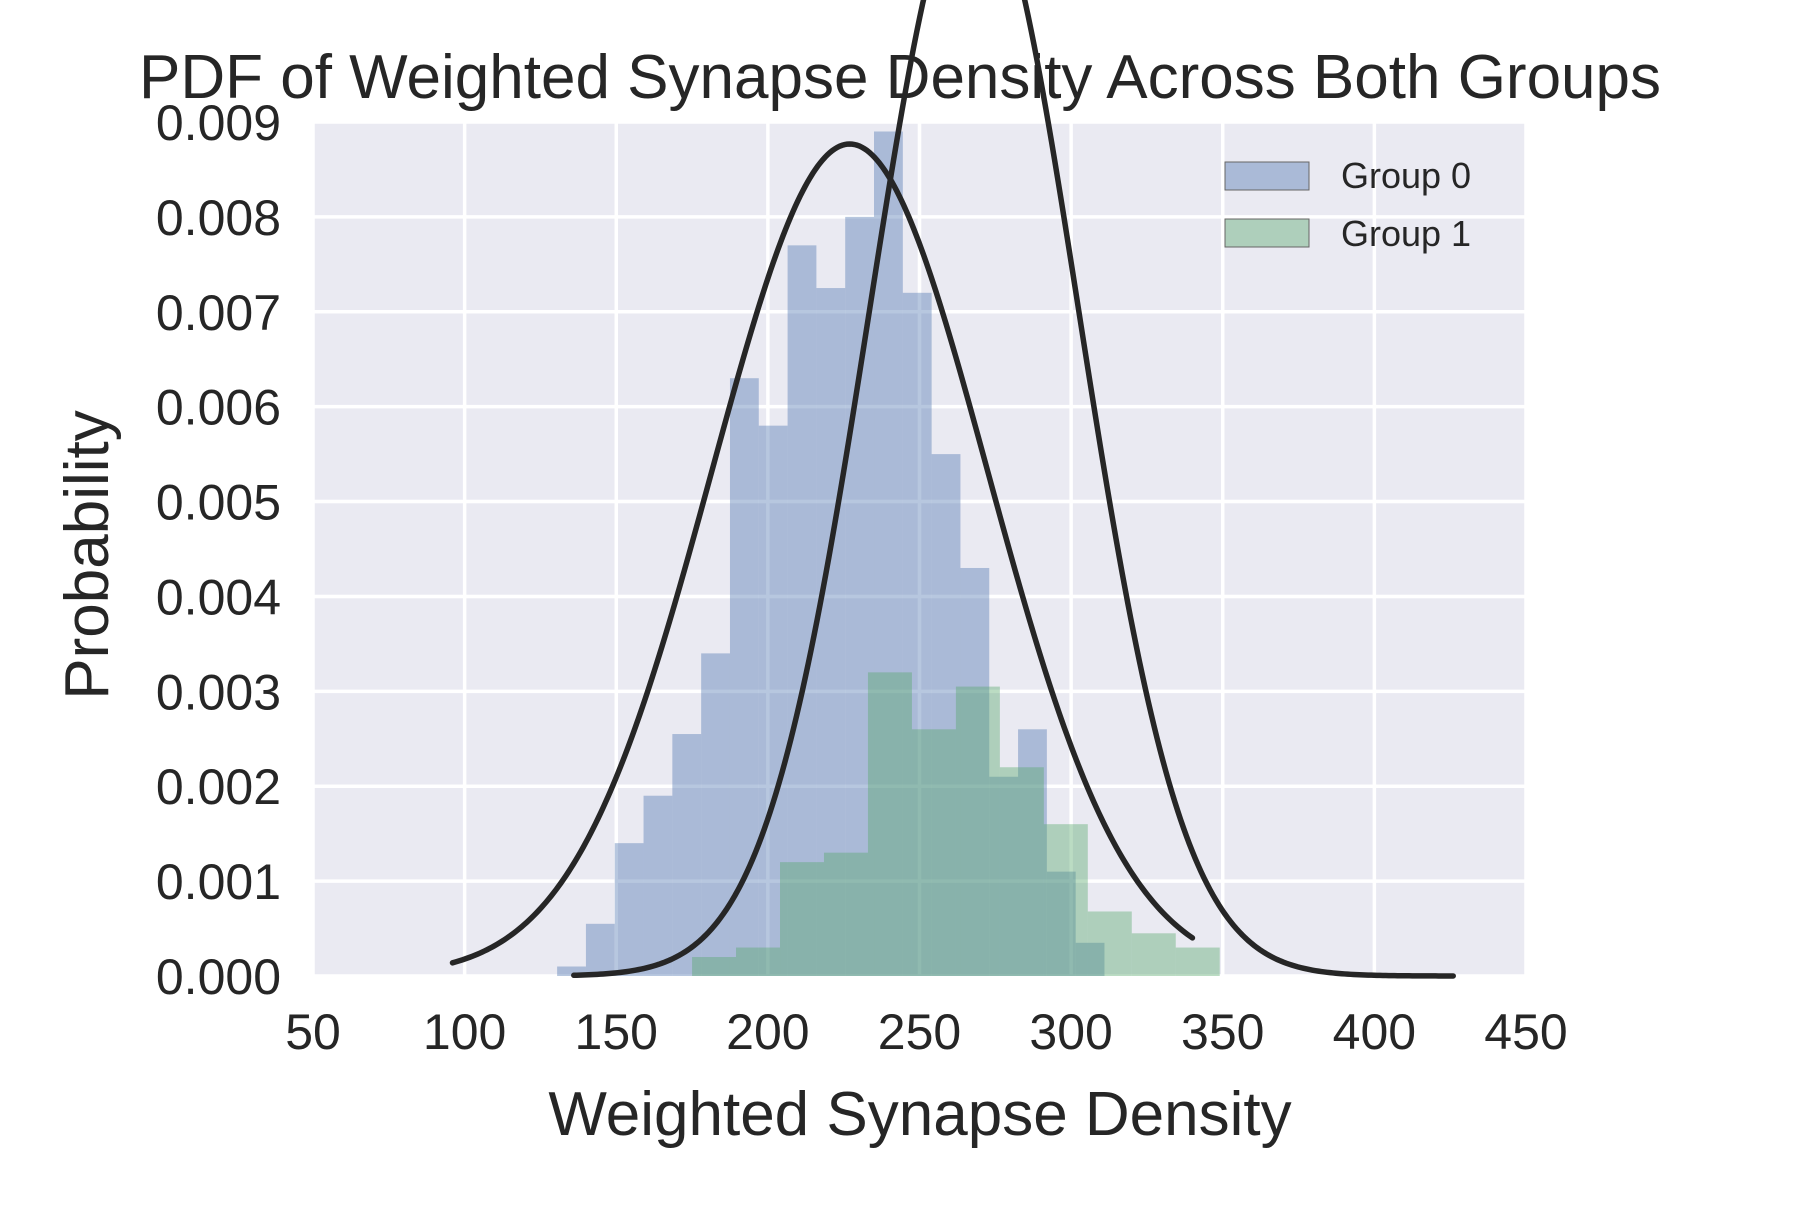 The image size is (1800, 1205). I want to click on x-tick-label: 300, so click(1070, 1032).